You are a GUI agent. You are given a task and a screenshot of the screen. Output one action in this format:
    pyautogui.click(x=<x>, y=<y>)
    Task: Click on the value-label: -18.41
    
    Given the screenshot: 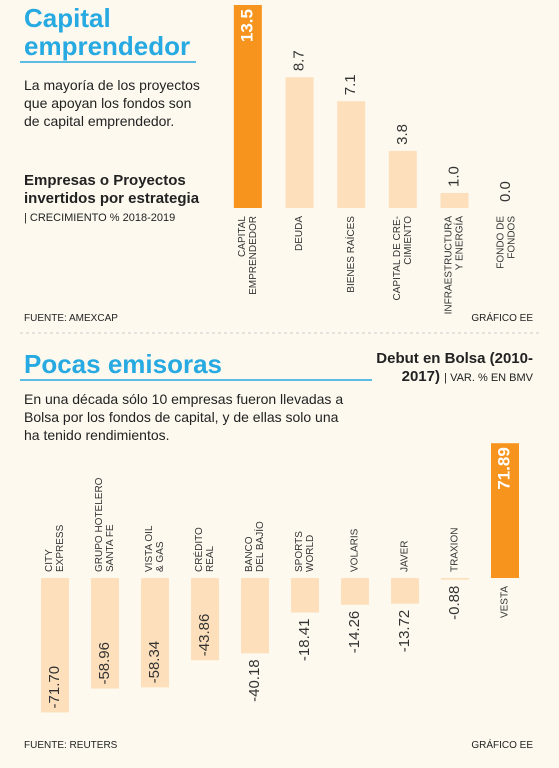 What is the action you would take?
    pyautogui.click(x=304, y=640)
    